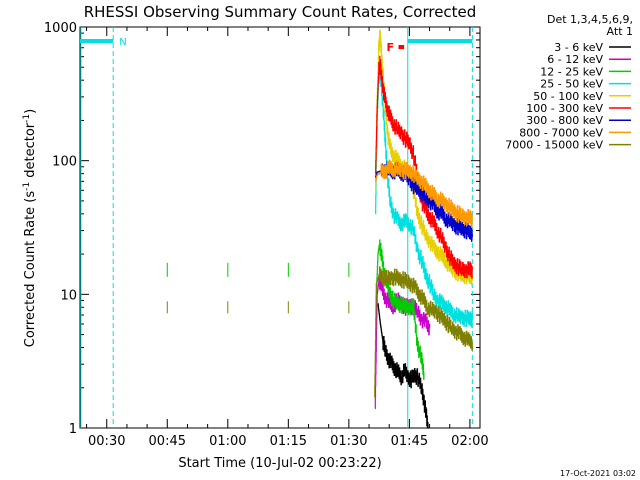 The image size is (640, 480). What do you see at coordinates (554, 145) in the screenshot?
I see `legend-label: 7000 - 15000 keV` at bounding box center [554, 145].